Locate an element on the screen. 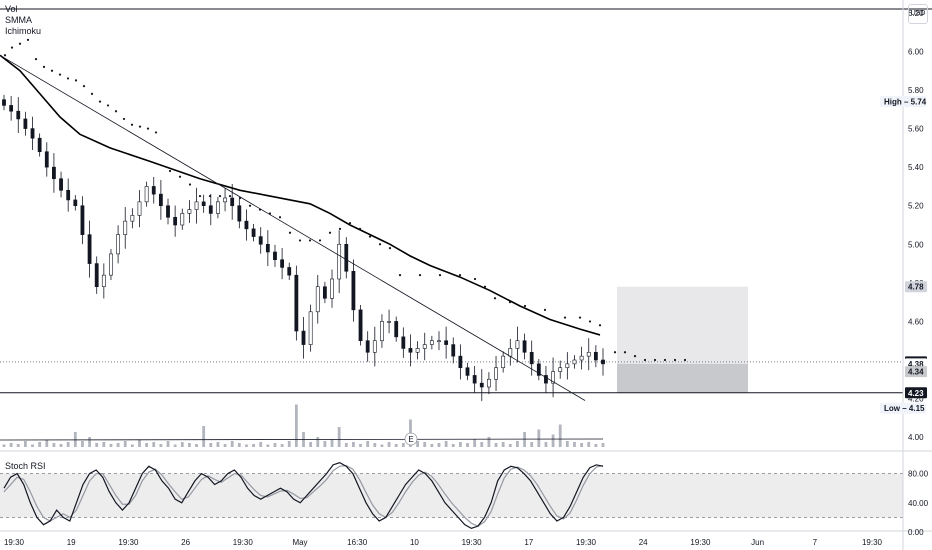 This screenshot has height=550, width=932. time-tick-label: May is located at coordinates (299, 542).